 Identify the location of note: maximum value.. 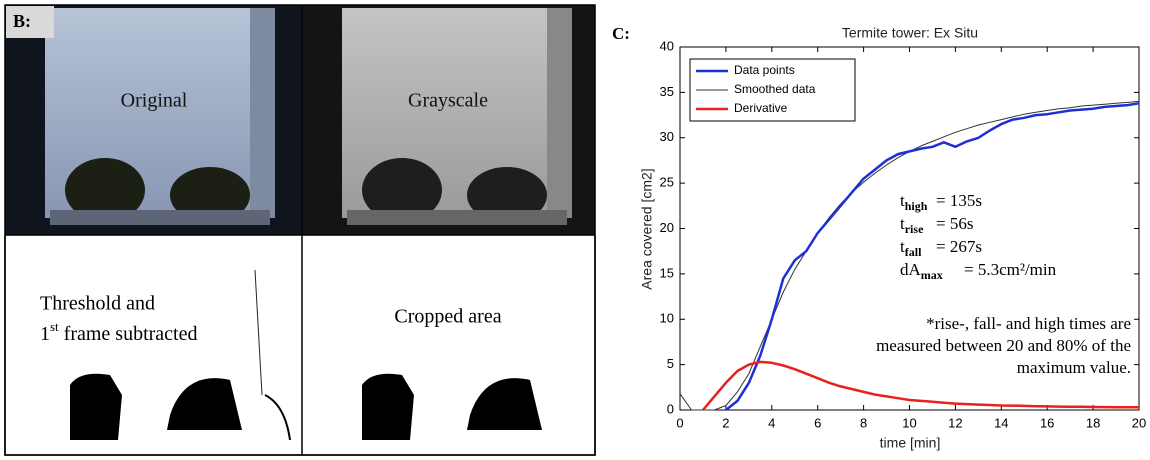
(1074, 367).